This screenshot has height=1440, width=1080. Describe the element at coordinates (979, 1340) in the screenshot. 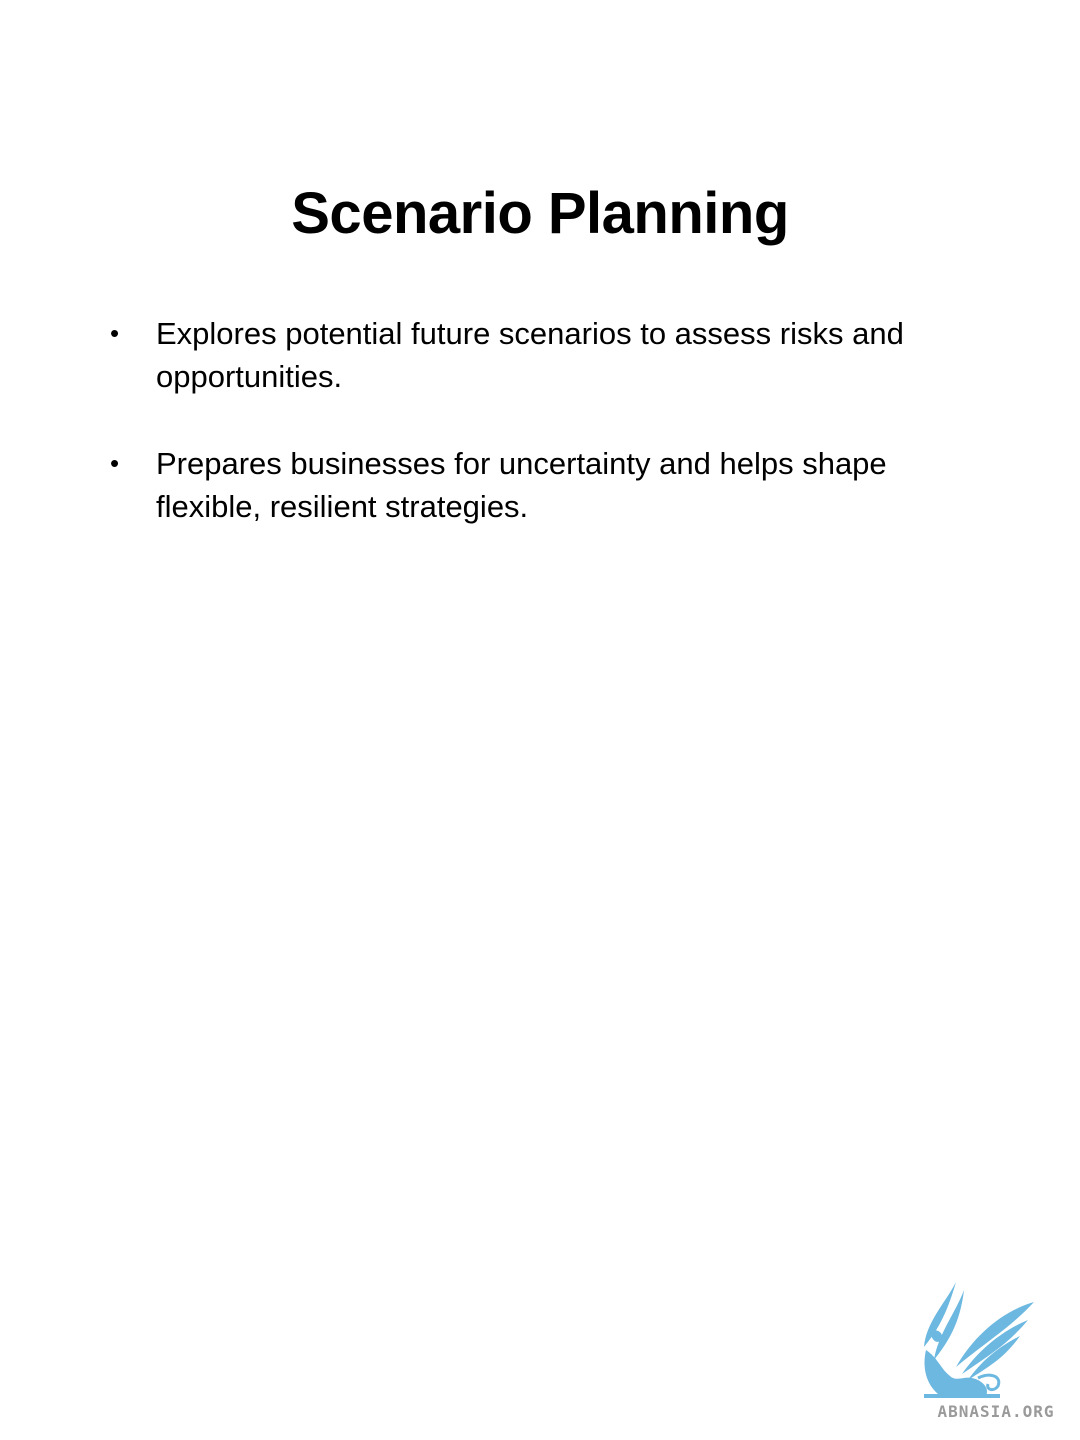

I see `griffin-logo-icon` at that location.